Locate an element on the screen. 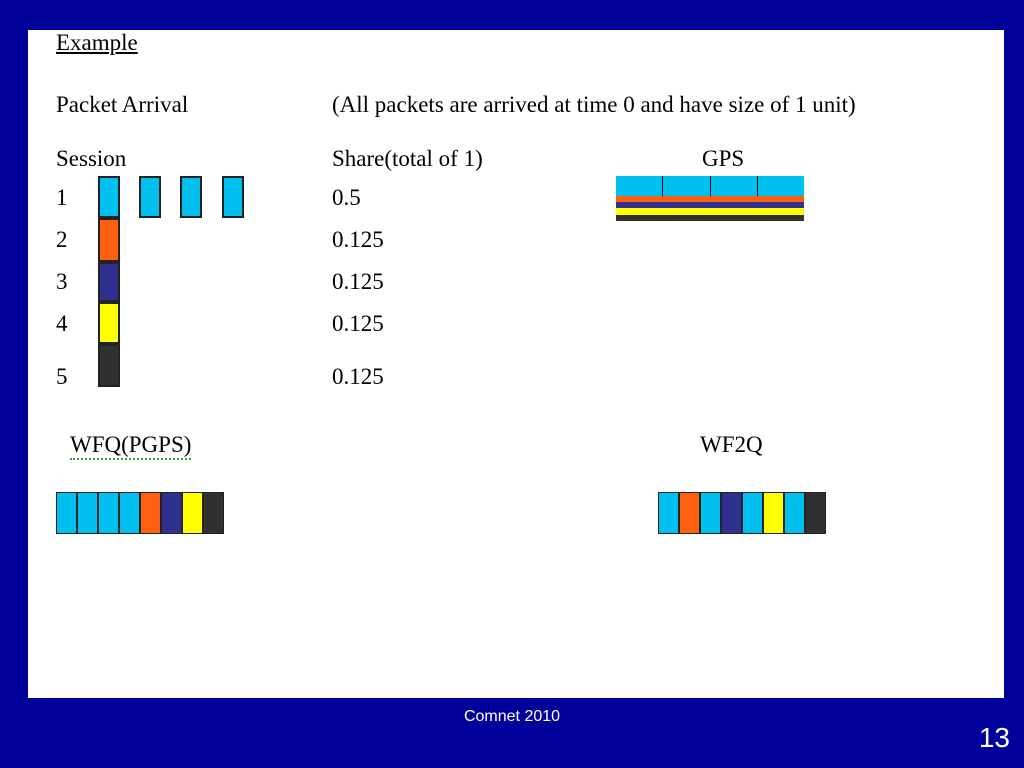 The image size is (1024, 768). gps-service-diagram is located at coordinates (710, 200).